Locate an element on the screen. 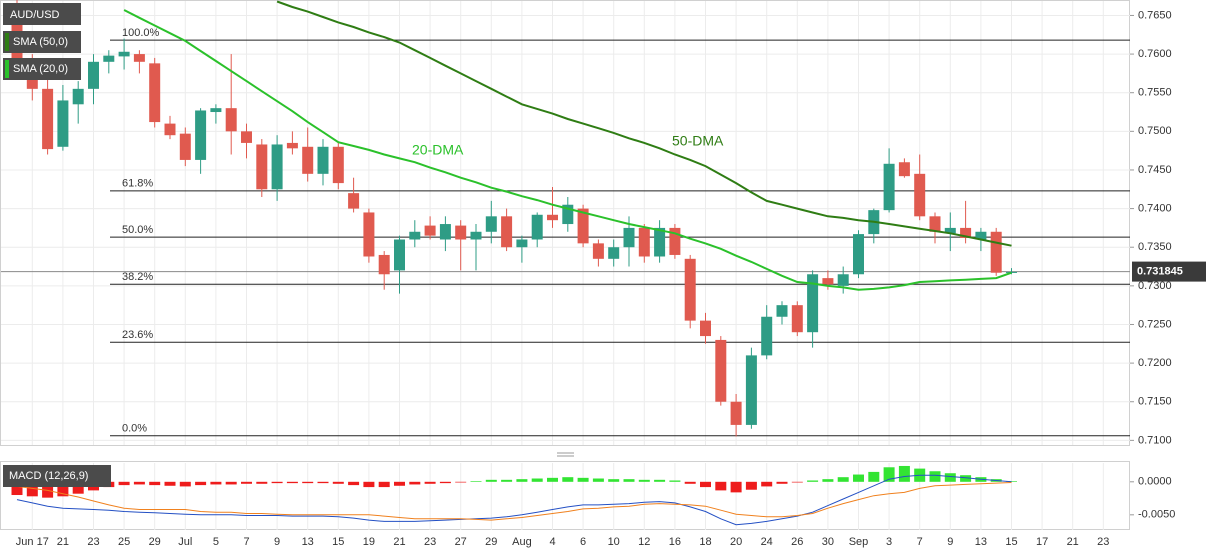  last-price-box is located at coordinates (1169, 271).